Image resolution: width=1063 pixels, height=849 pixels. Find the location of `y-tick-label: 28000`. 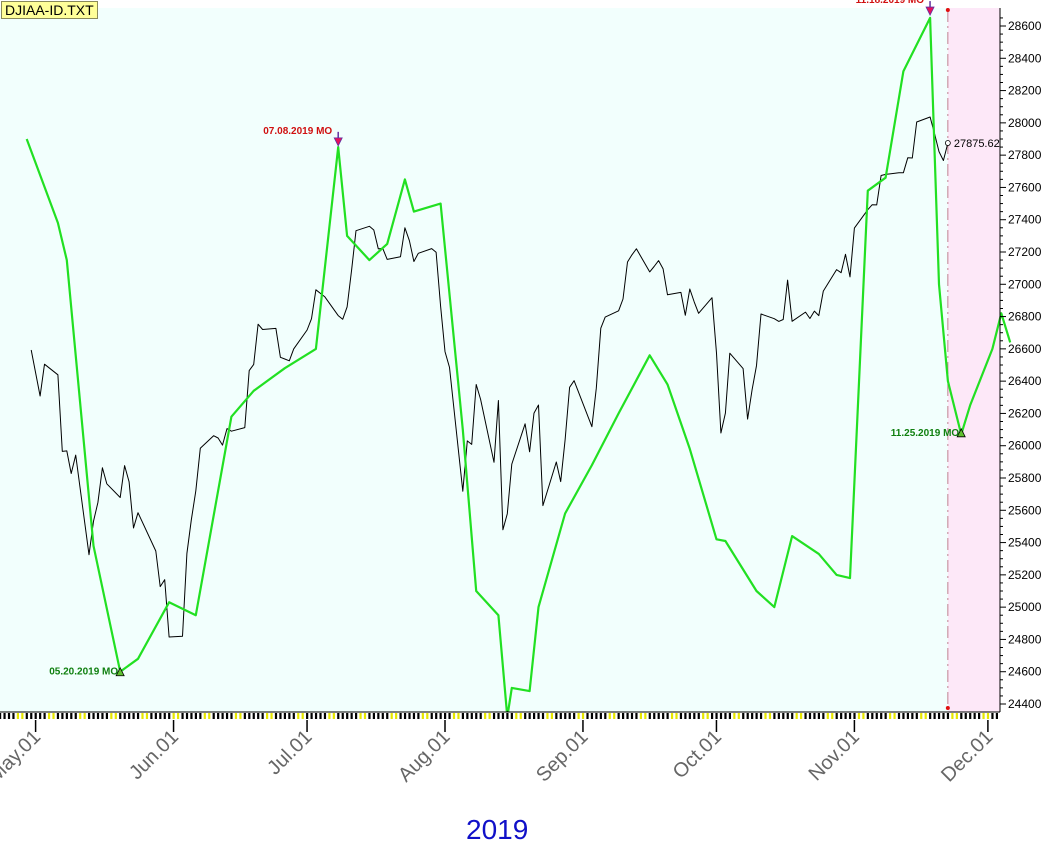

y-tick-label: 28000 is located at coordinates (1025, 123).